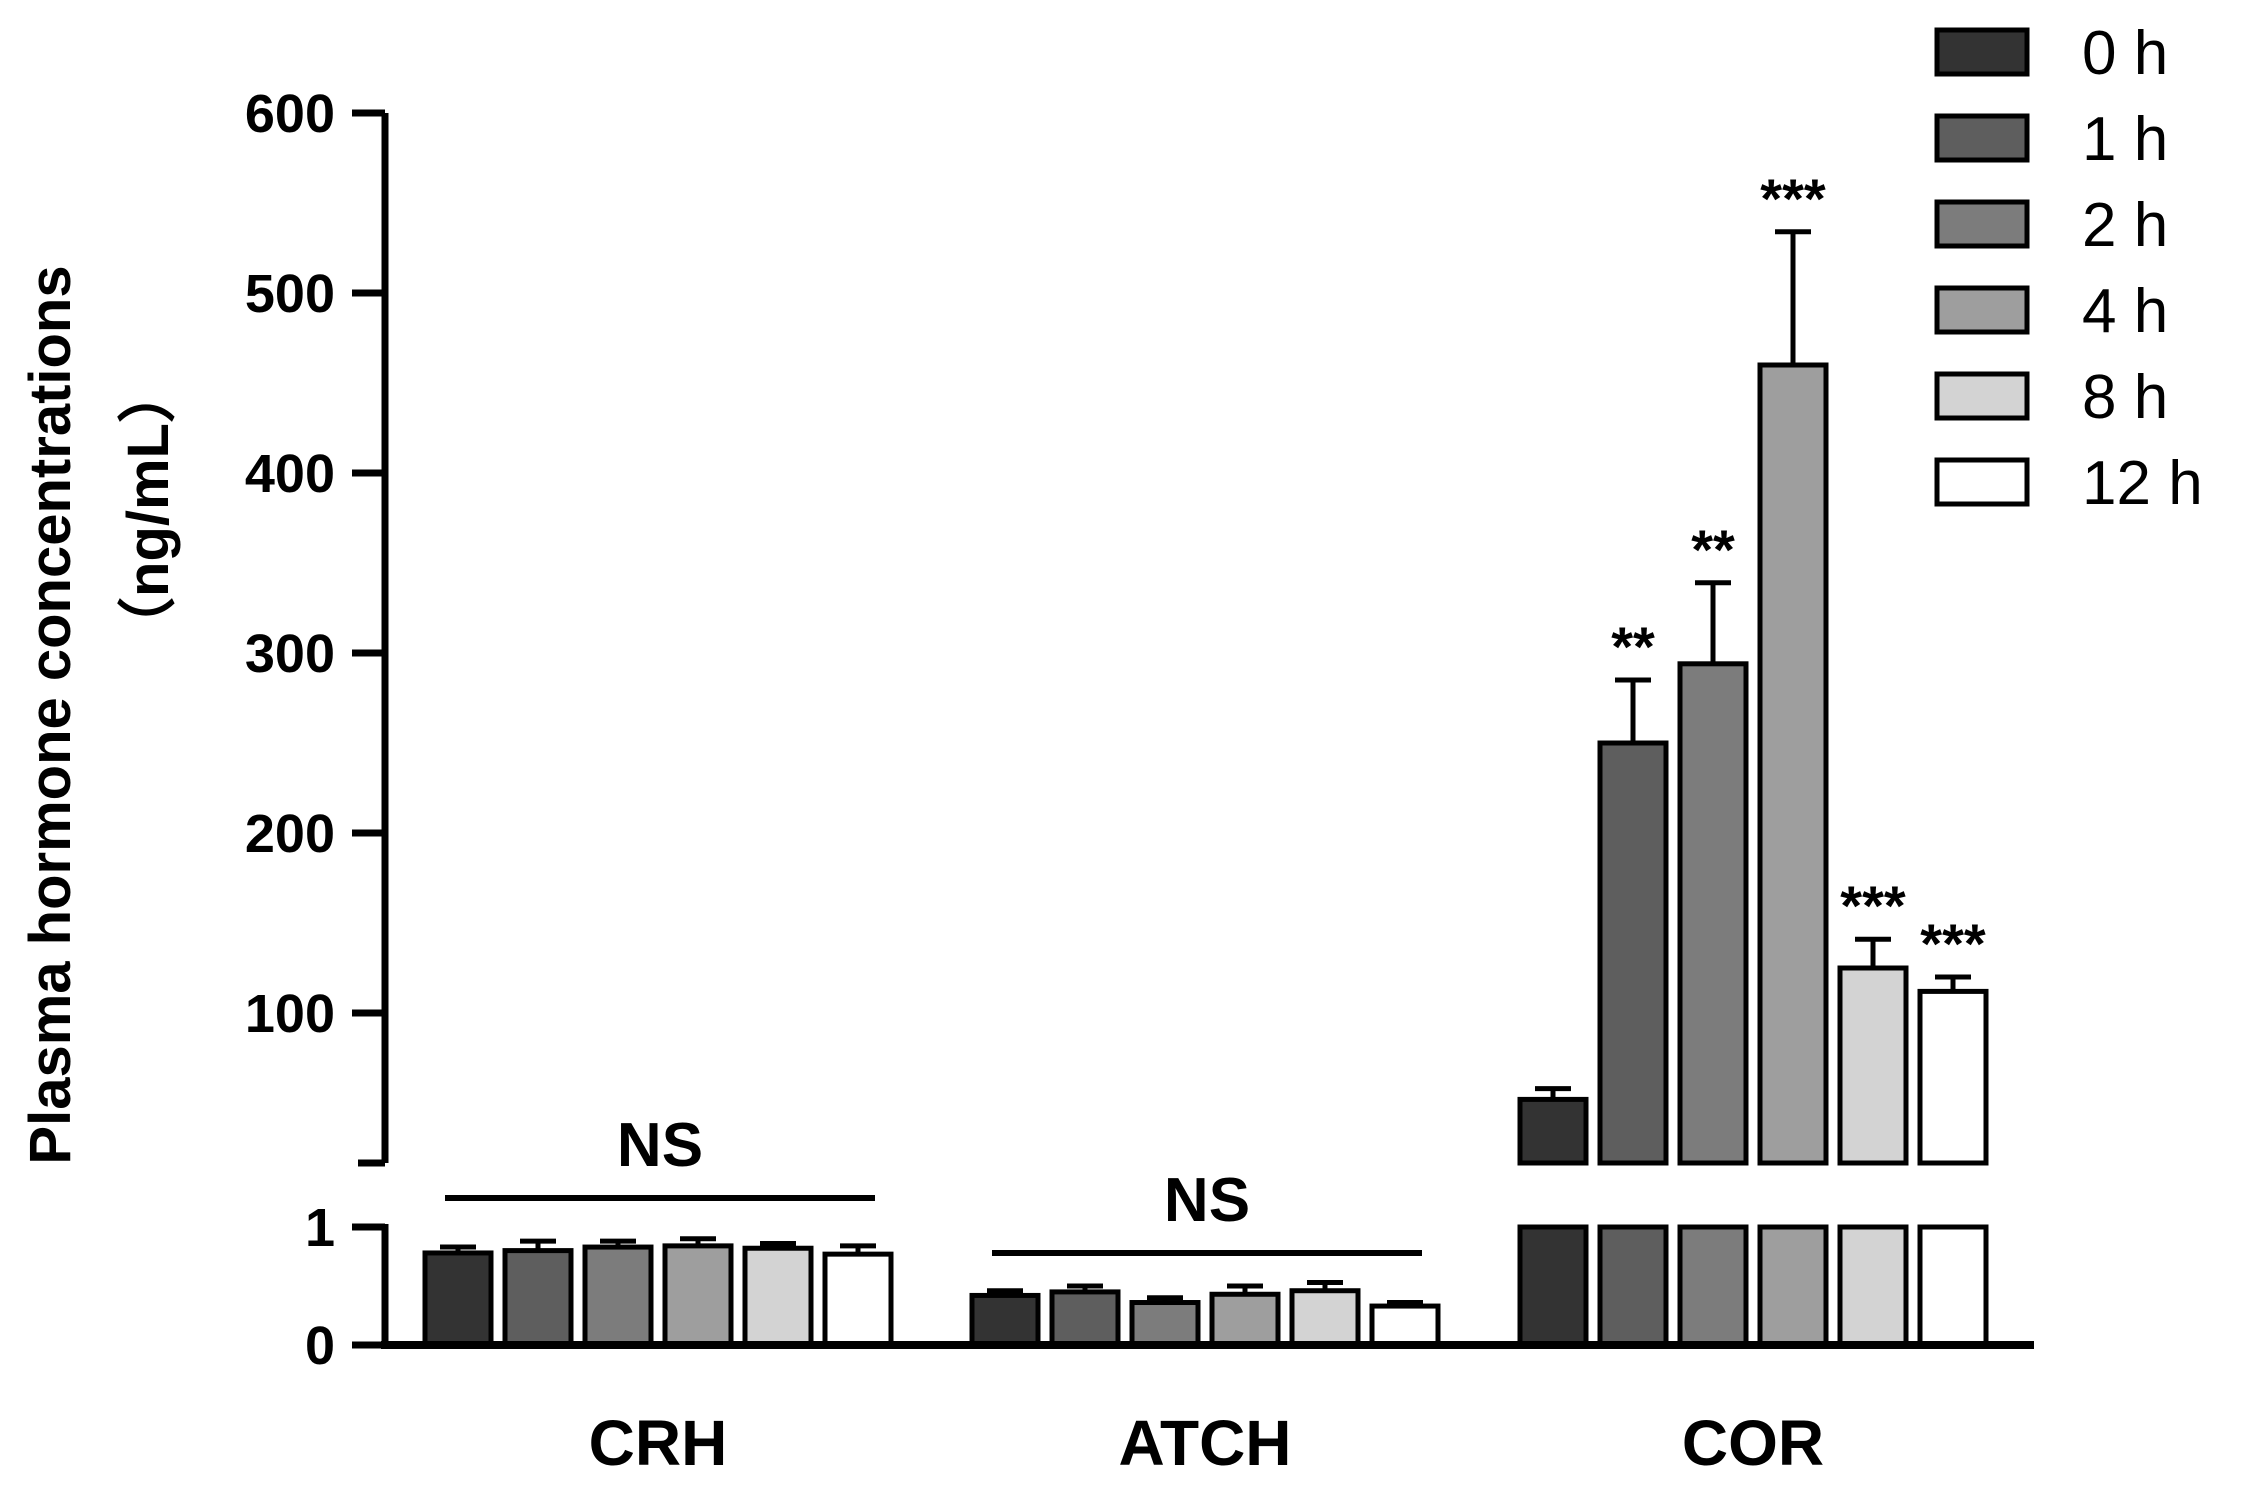 The image size is (2242, 1491). I want to click on bar-CRH-2h, so click(618, 1296).